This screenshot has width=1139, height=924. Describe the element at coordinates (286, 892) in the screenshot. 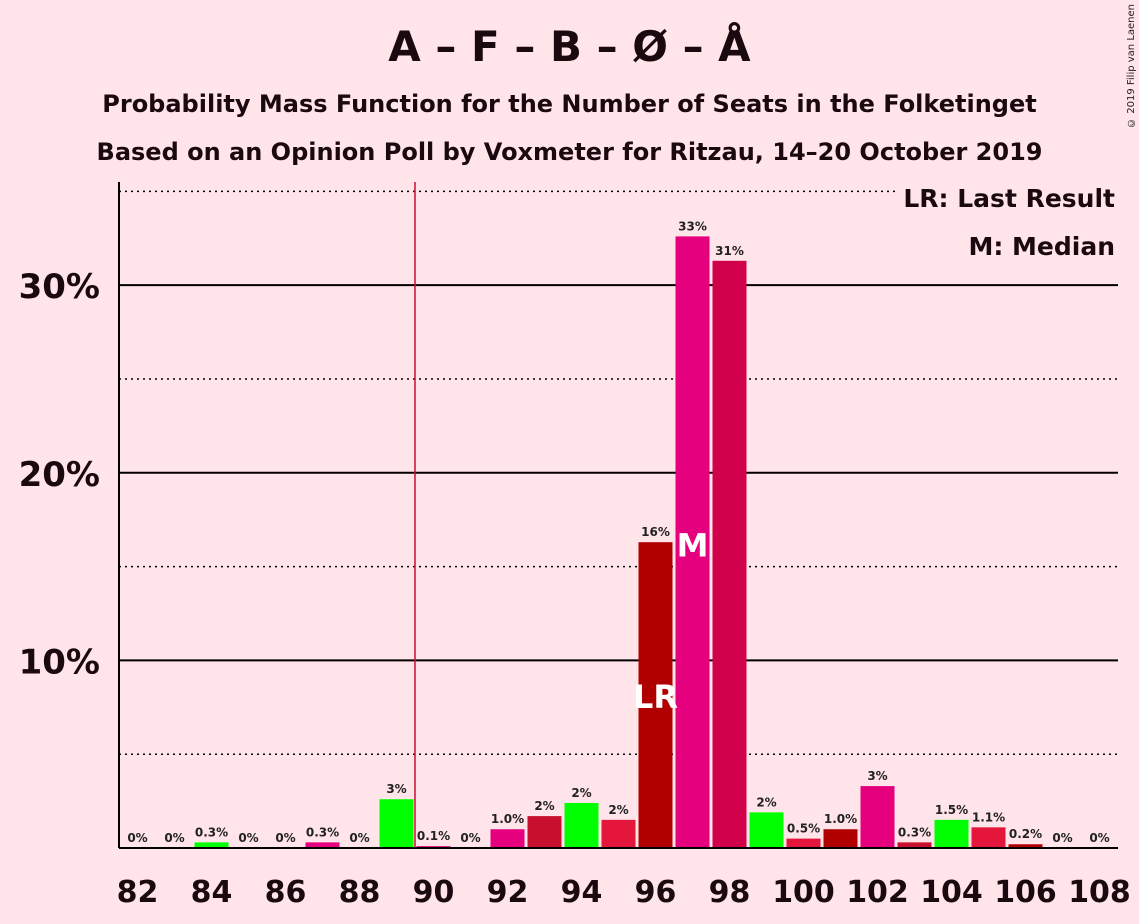

I see `x-tick-label-86: 86` at that location.